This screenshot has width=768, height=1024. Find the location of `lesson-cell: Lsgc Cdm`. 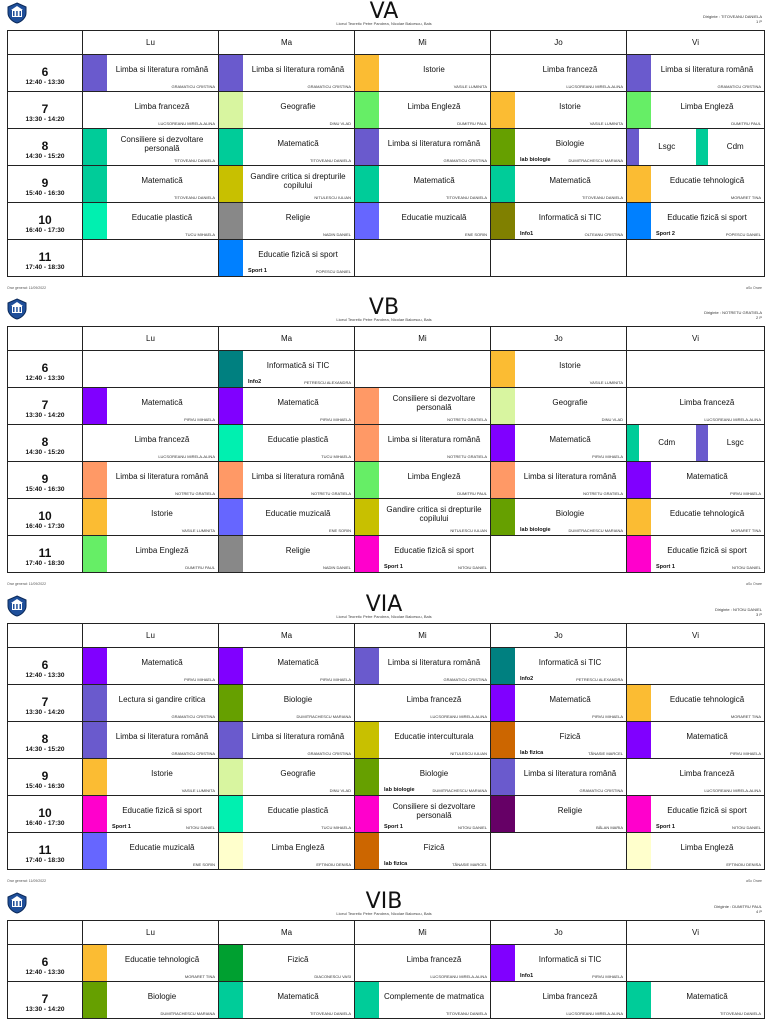

lesson-cell: Lsgc Cdm is located at coordinates (695, 147).